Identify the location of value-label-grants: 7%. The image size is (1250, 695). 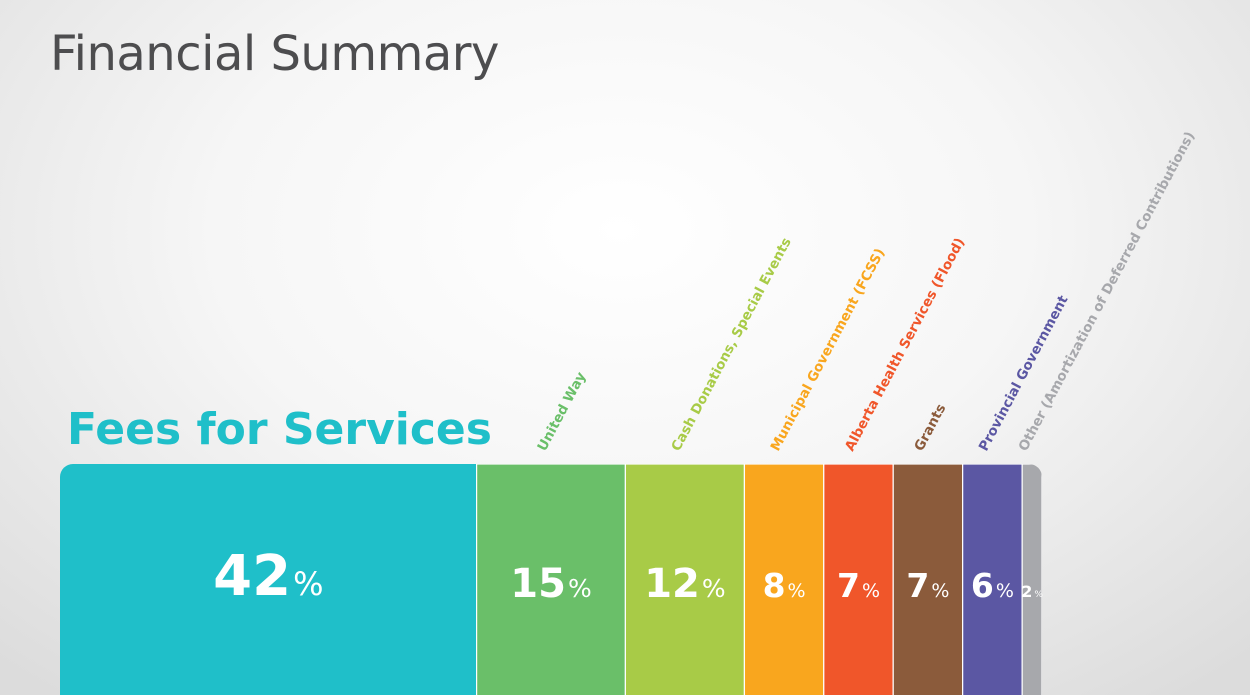
(927, 585).